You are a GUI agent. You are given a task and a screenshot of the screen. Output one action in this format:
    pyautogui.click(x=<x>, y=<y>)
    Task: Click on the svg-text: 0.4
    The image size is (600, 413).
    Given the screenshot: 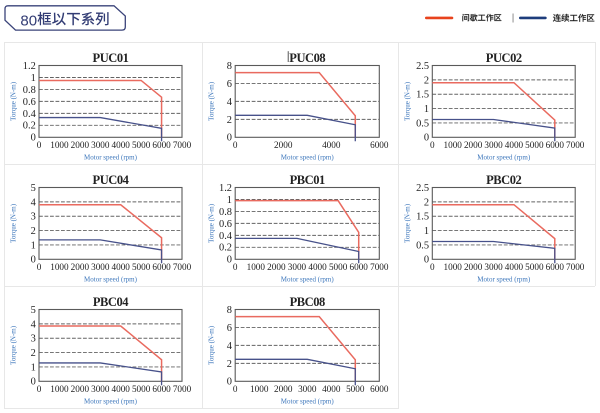 What is the action you would take?
    pyautogui.click(x=30, y=114)
    